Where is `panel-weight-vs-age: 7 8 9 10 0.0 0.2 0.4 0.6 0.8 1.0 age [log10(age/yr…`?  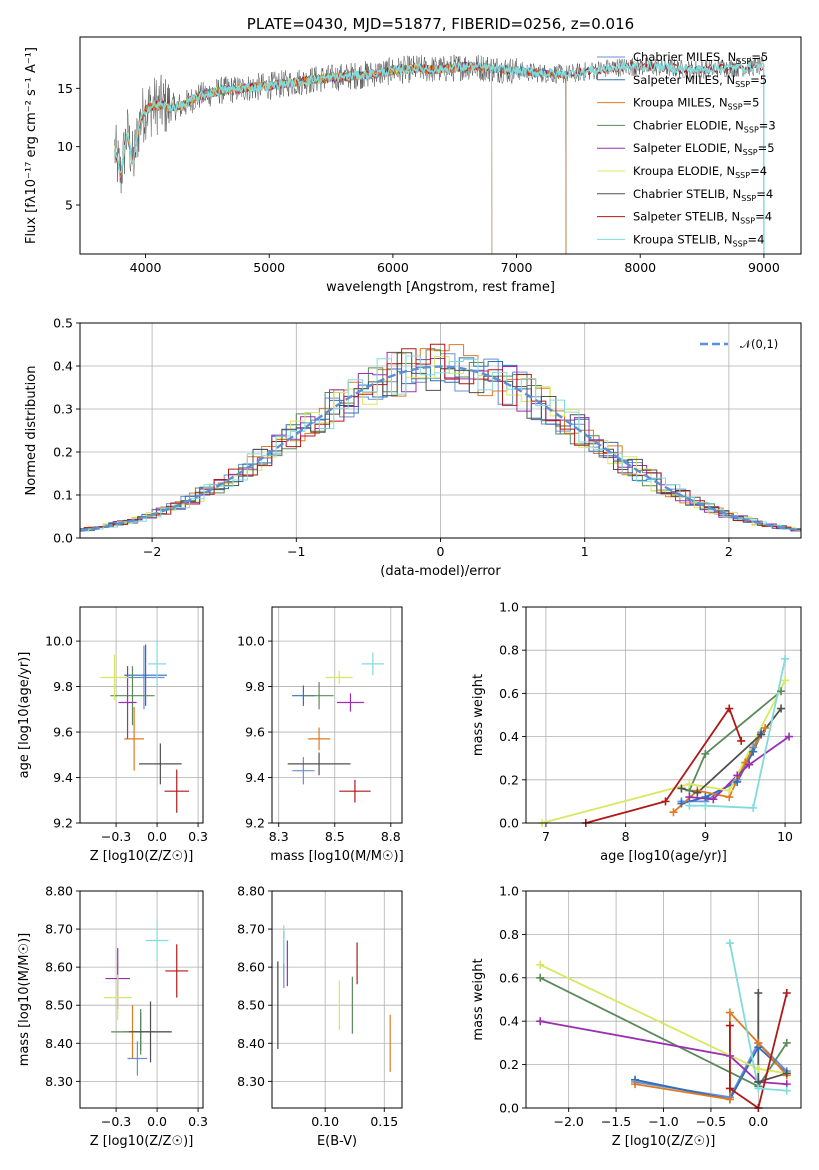 panel-weight-vs-age: 7 8 9 10 0.0 0.2 0.4 0.6 0.8 1.0 age [log10(age/yr… is located at coordinates (636, 732).